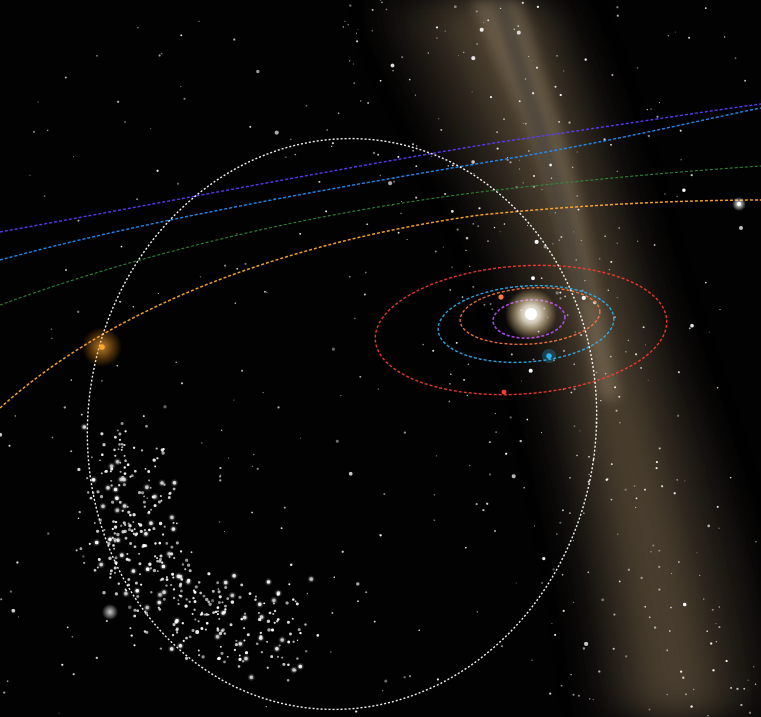 This screenshot has width=761, height=717. What do you see at coordinates (531, 314) in the screenshot?
I see `sun-marker` at bounding box center [531, 314].